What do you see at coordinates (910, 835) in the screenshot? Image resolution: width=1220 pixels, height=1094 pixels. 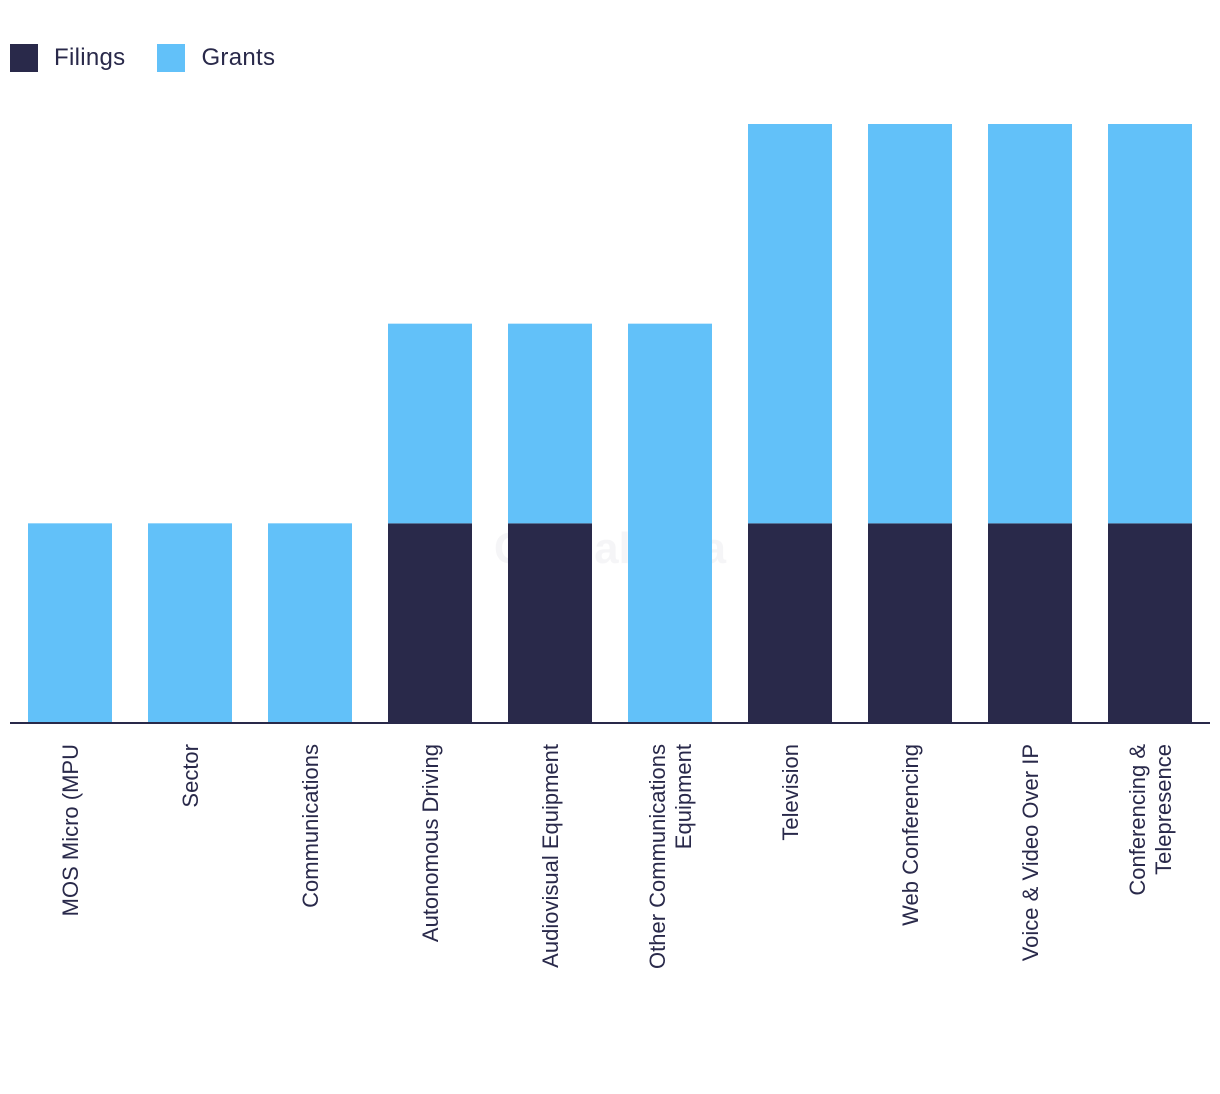 I see `x-tick-label-7: Web Conferencing` at bounding box center [910, 835].